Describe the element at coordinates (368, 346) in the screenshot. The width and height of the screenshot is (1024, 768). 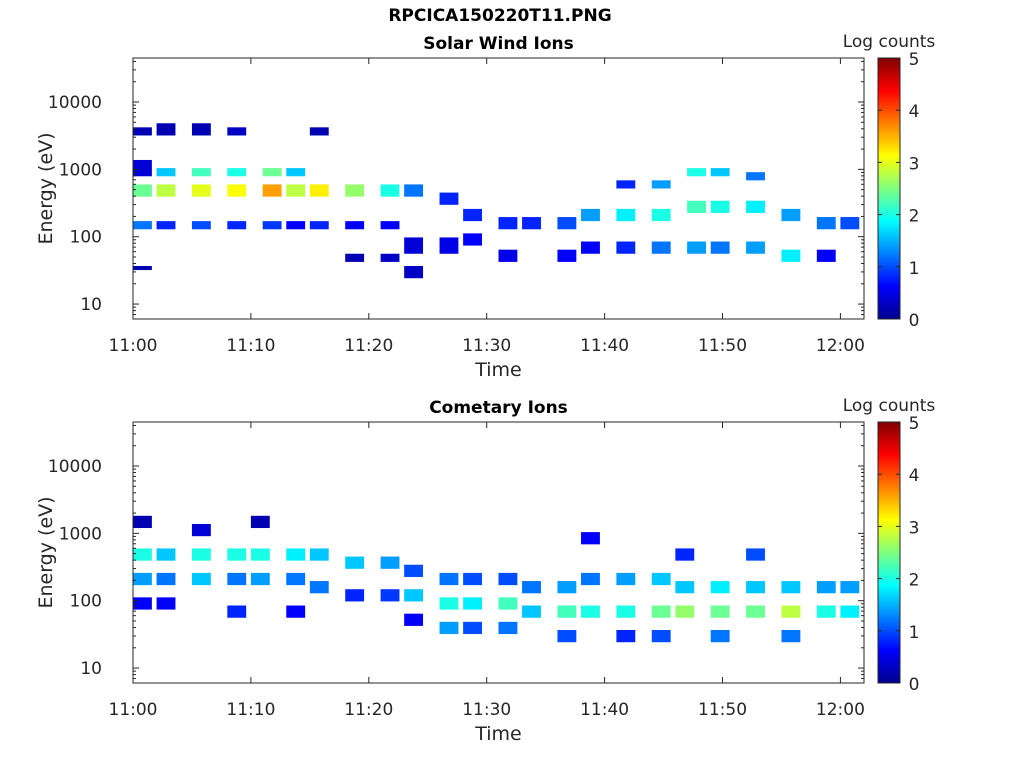
I see `x-tick-label: 11:20` at that location.